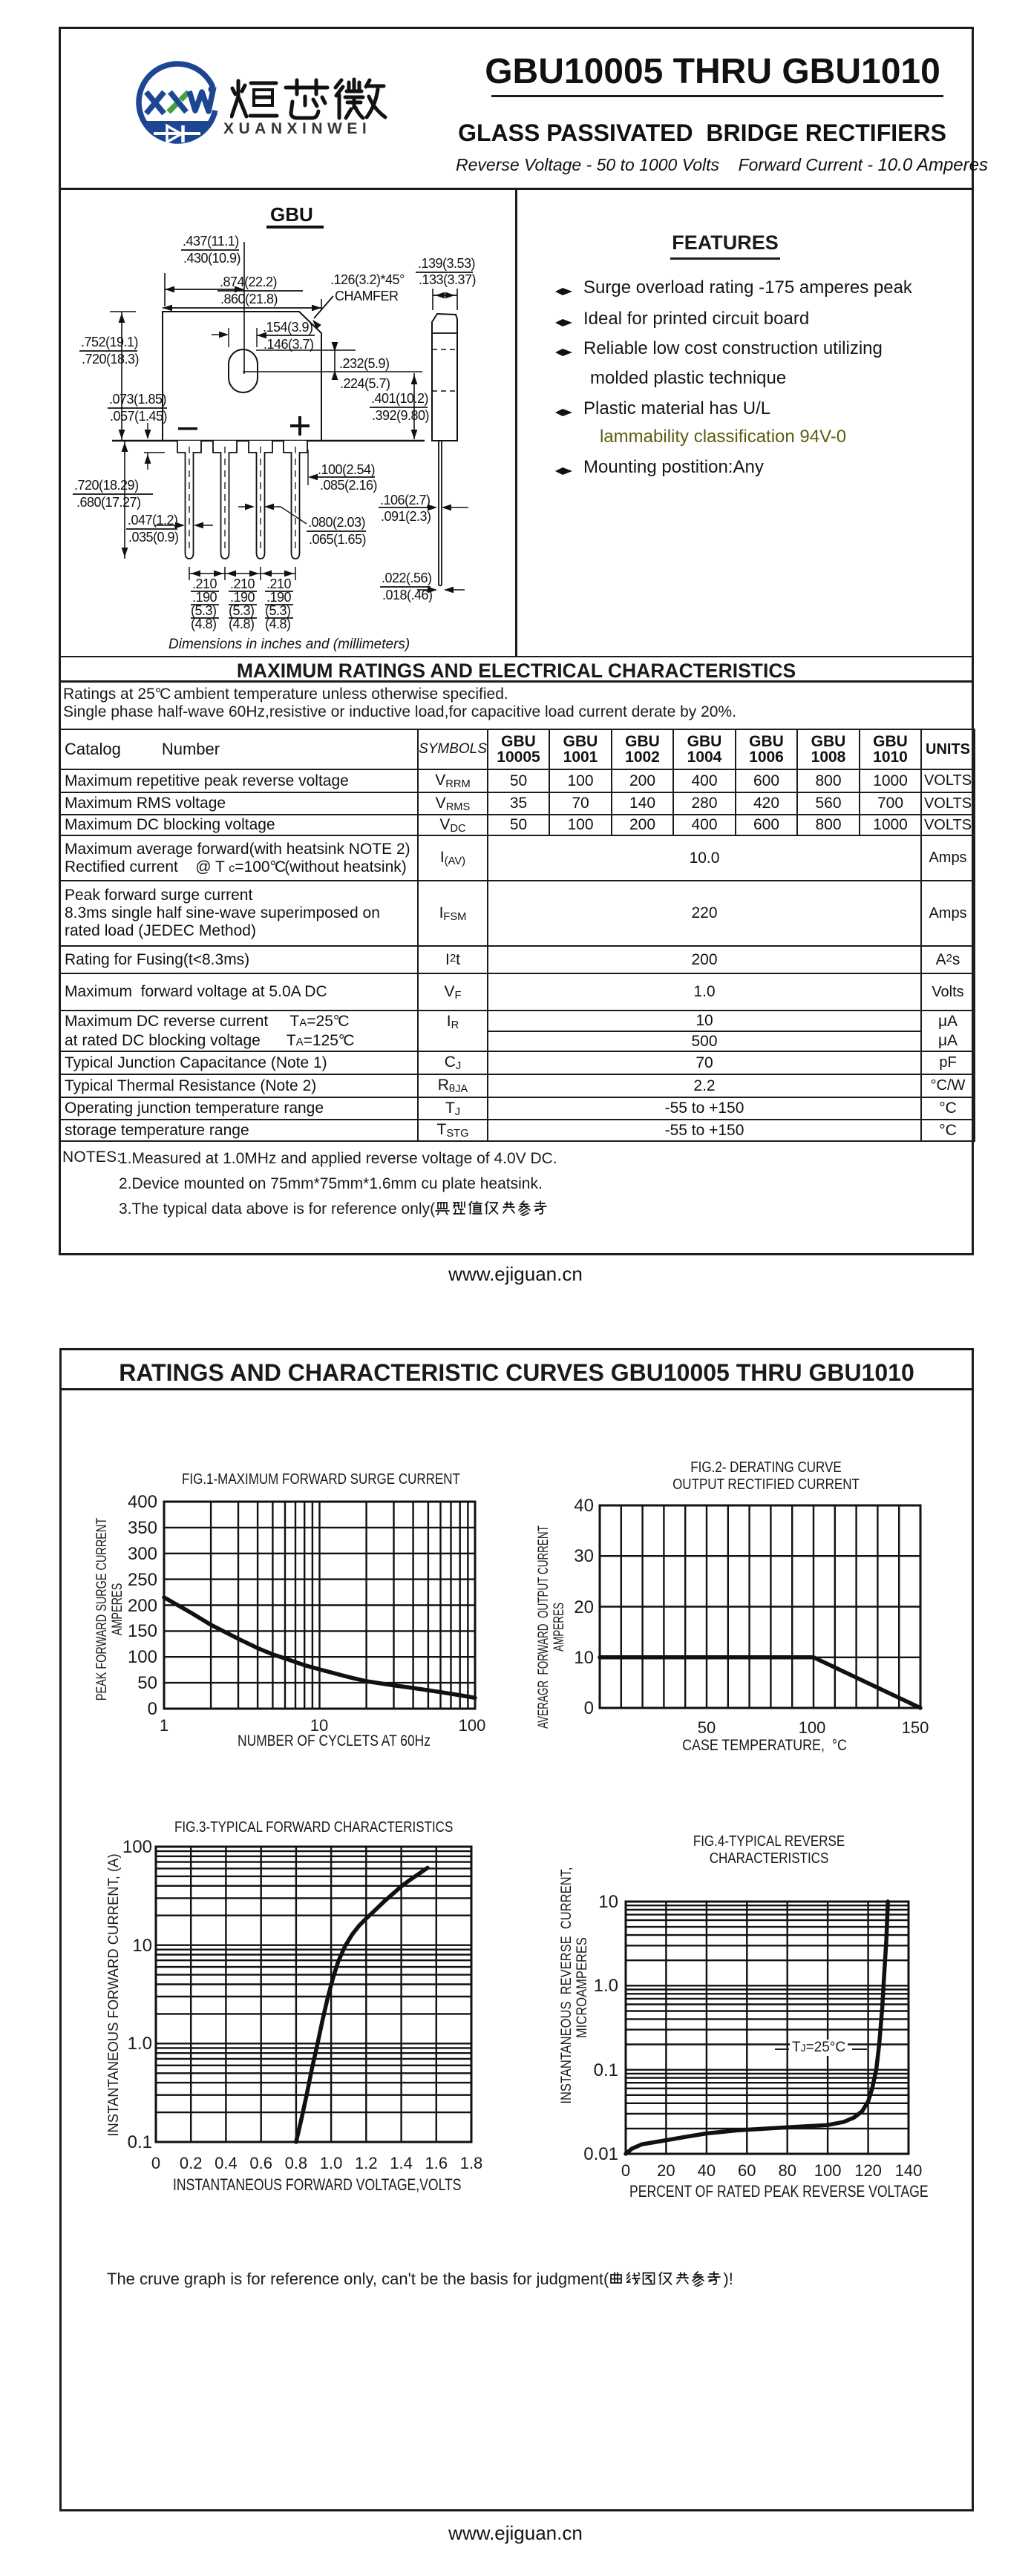 The width and height of the screenshot is (1031, 2576). I want to click on svg-text: .232(5.9), so click(364, 363).